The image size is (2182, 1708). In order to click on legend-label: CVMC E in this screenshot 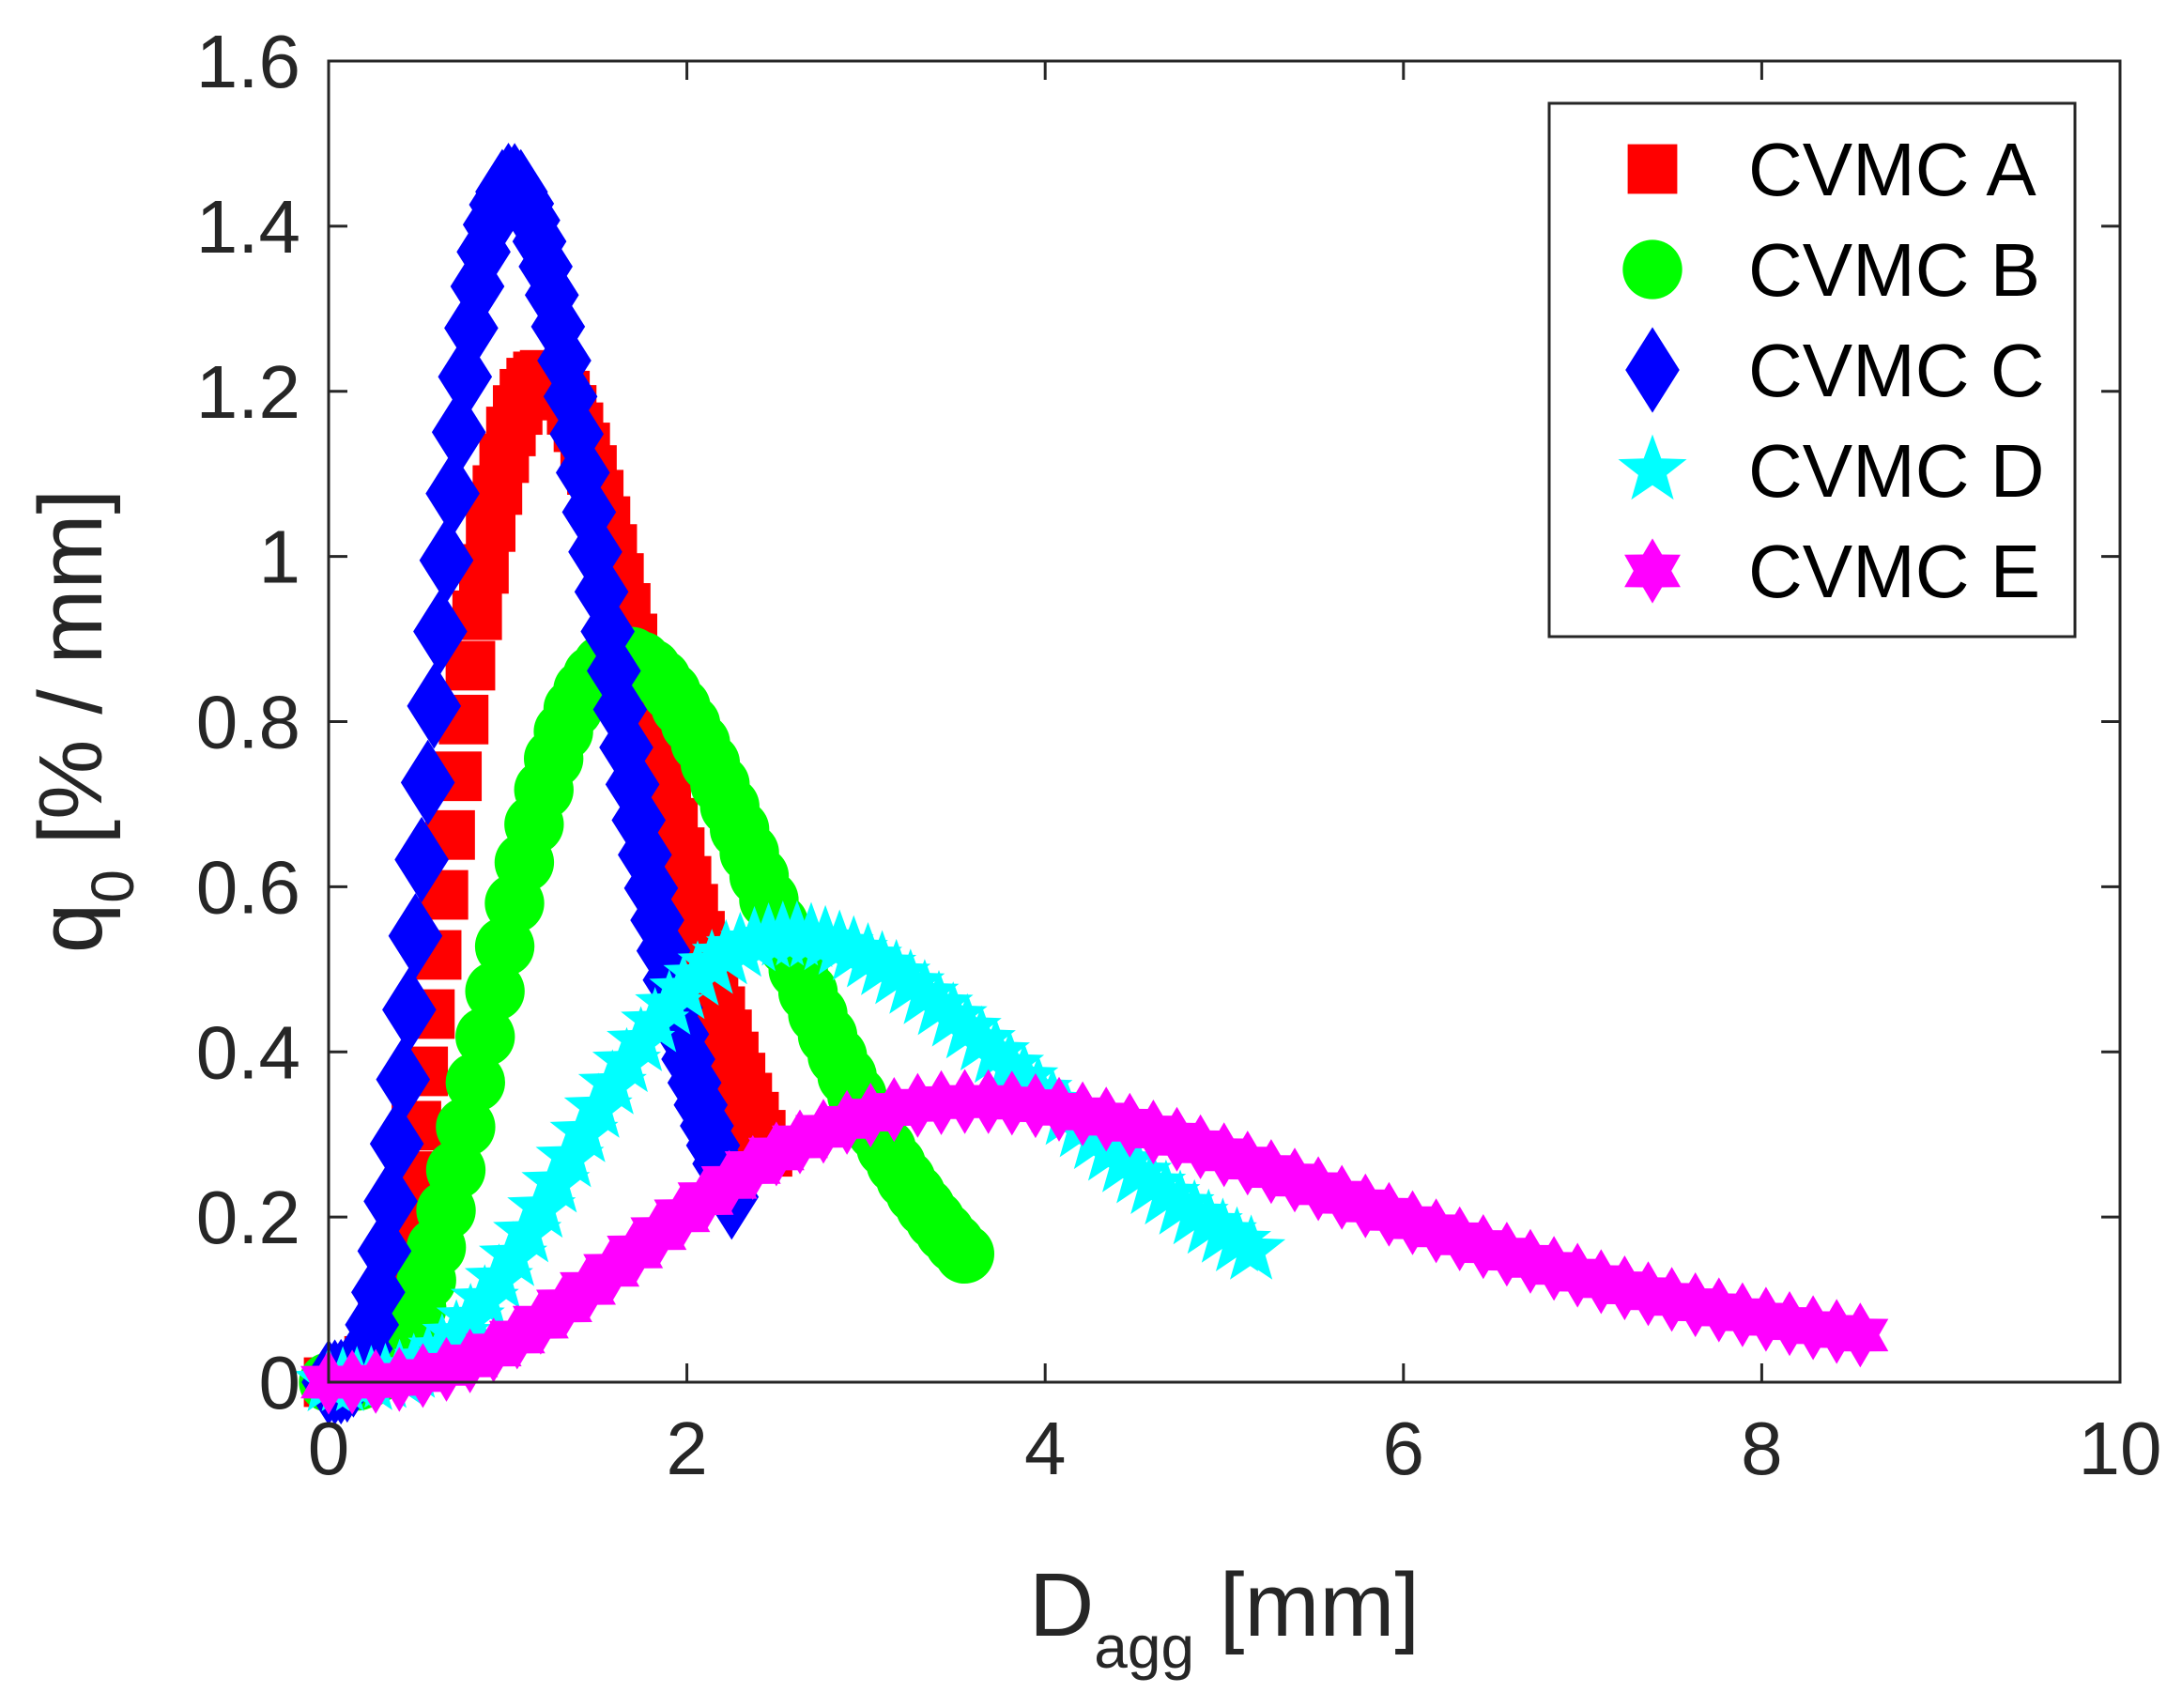, I will do `click(1894, 571)`.